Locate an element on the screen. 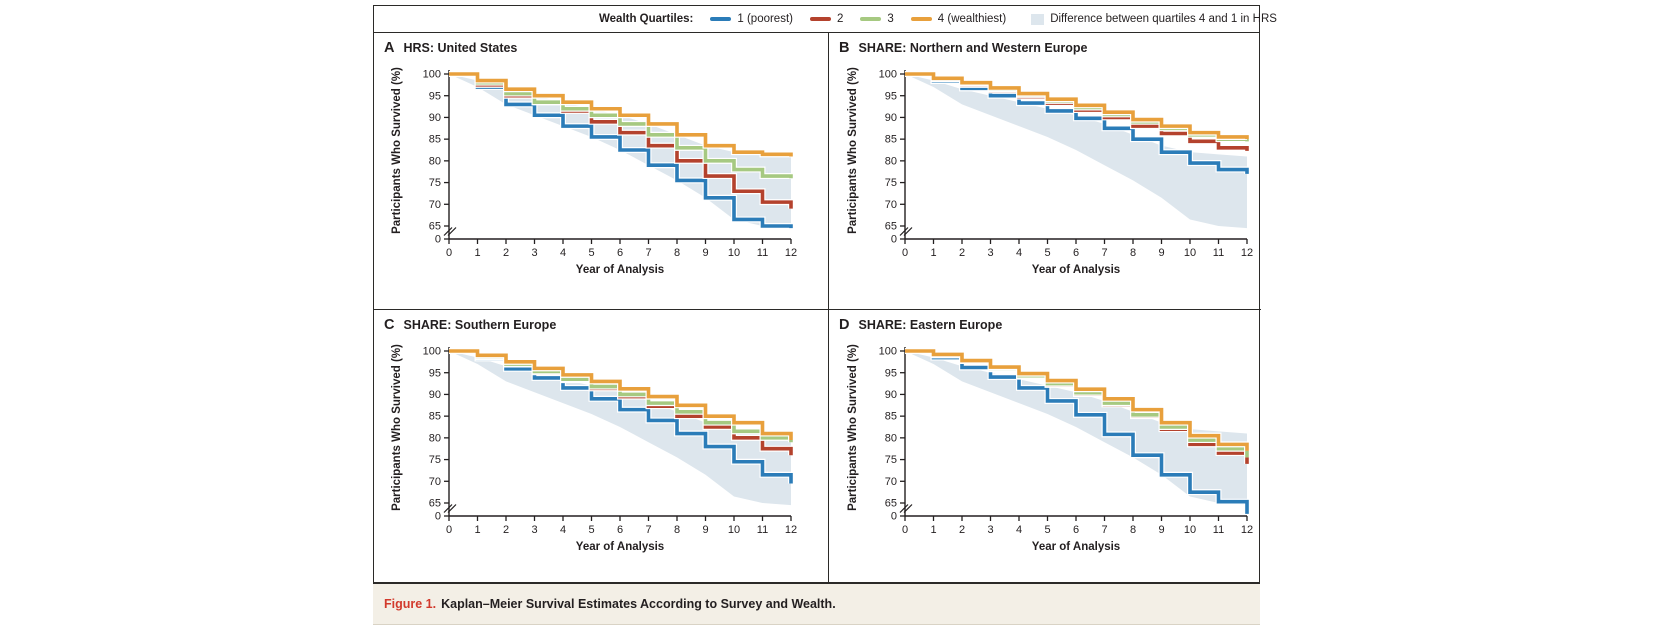 The image size is (1674, 630). svg-text: 11 is located at coordinates (1218, 253).